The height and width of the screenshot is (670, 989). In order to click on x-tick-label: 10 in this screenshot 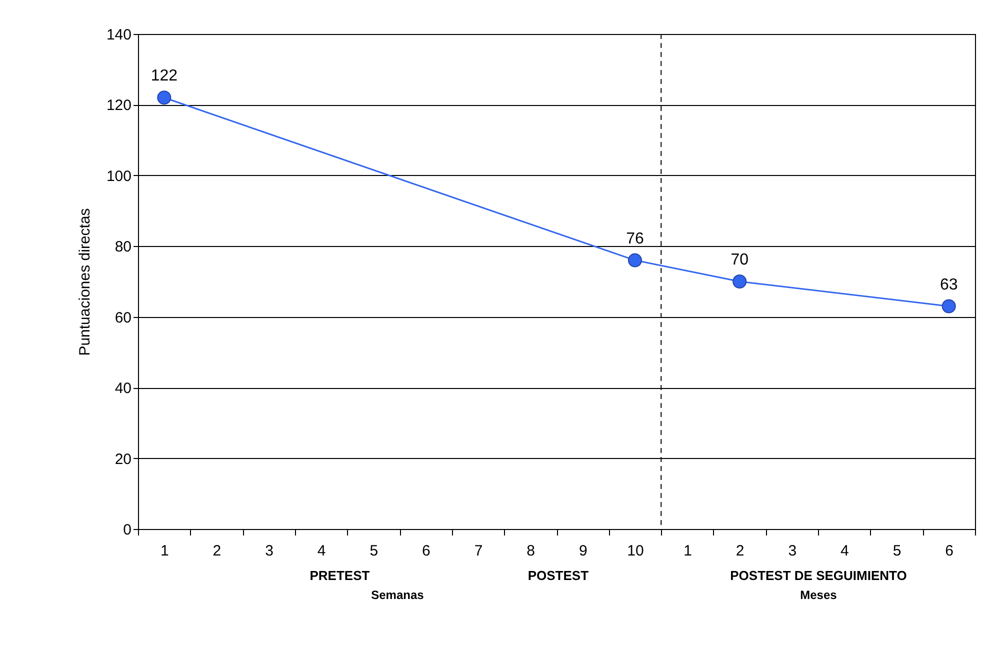, I will do `click(635, 551)`.